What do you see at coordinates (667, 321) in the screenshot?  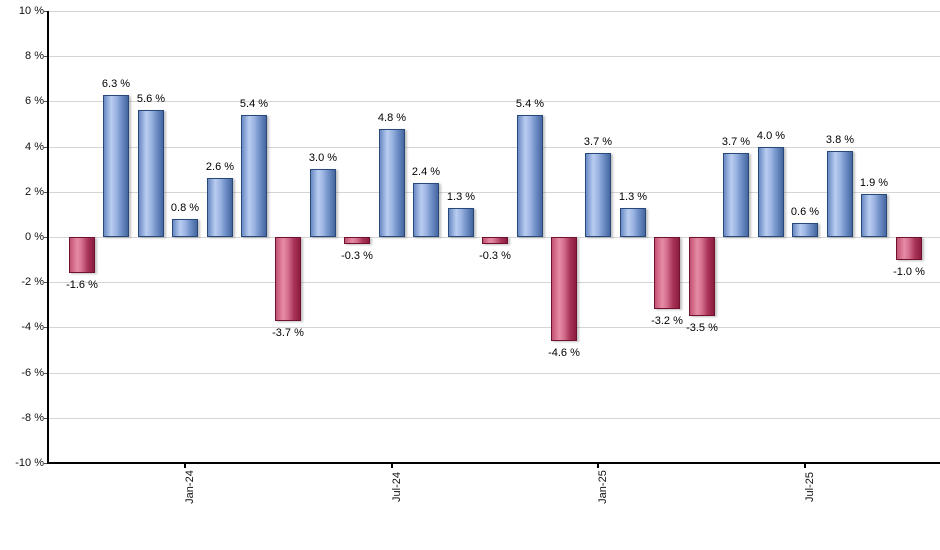 I see `bar-value-label: -3.2 %` at bounding box center [667, 321].